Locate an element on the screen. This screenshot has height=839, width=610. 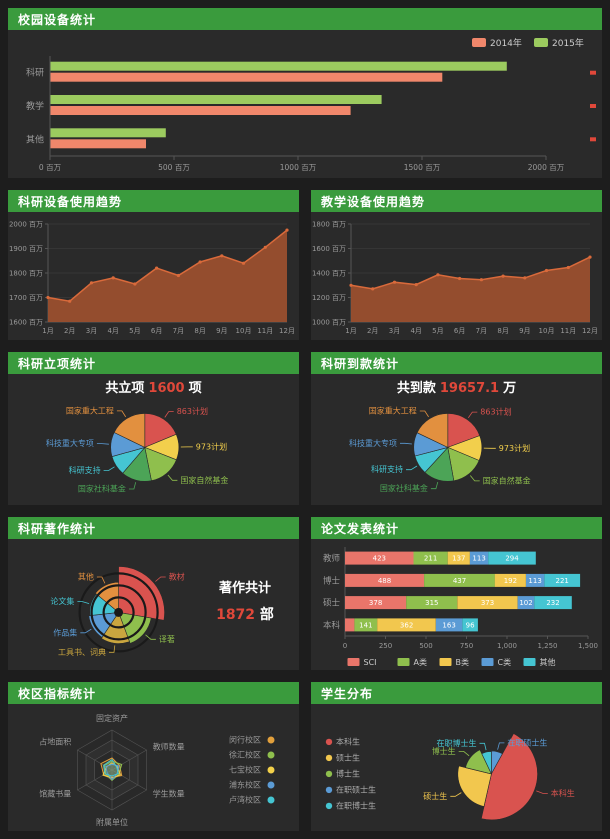
funding-total-summary: 共到款 19657.1 万 is located at coordinates (456, 386).